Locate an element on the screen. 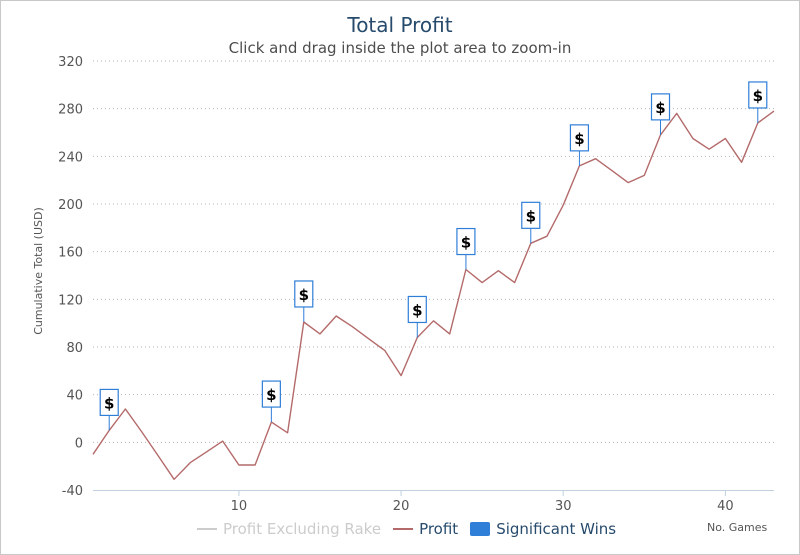  y-tick-label: 40 is located at coordinates (74, 396).